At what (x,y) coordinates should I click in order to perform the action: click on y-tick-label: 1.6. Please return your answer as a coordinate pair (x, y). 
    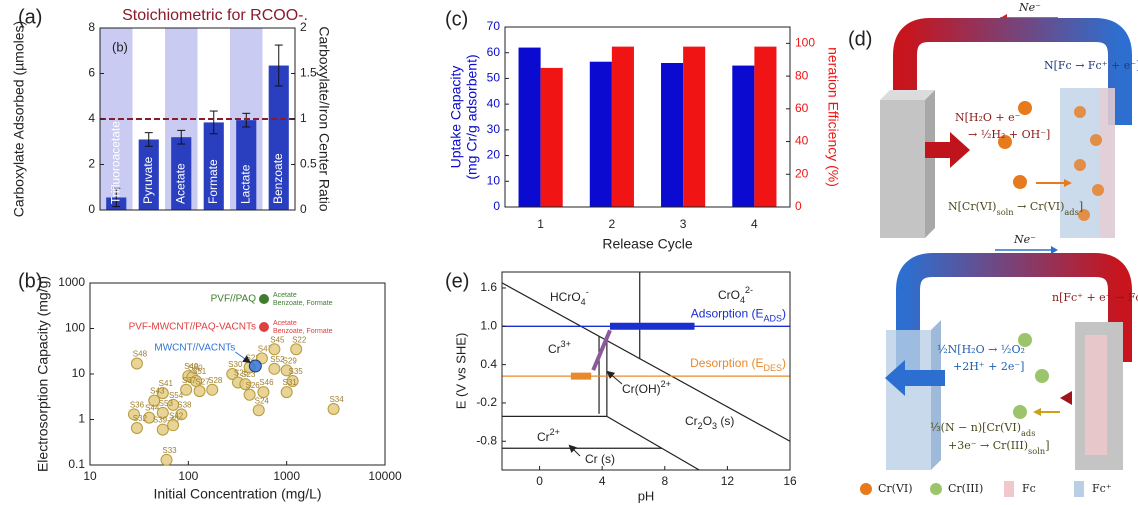
    Looking at the image, I should click on (488, 287).